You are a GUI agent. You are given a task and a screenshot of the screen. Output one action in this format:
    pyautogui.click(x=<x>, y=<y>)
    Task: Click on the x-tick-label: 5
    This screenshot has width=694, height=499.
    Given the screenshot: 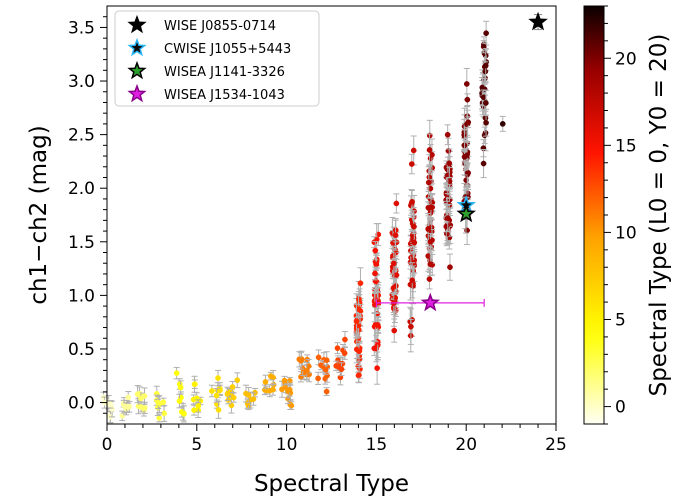 What is the action you would take?
    pyautogui.click(x=196, y=445)
    